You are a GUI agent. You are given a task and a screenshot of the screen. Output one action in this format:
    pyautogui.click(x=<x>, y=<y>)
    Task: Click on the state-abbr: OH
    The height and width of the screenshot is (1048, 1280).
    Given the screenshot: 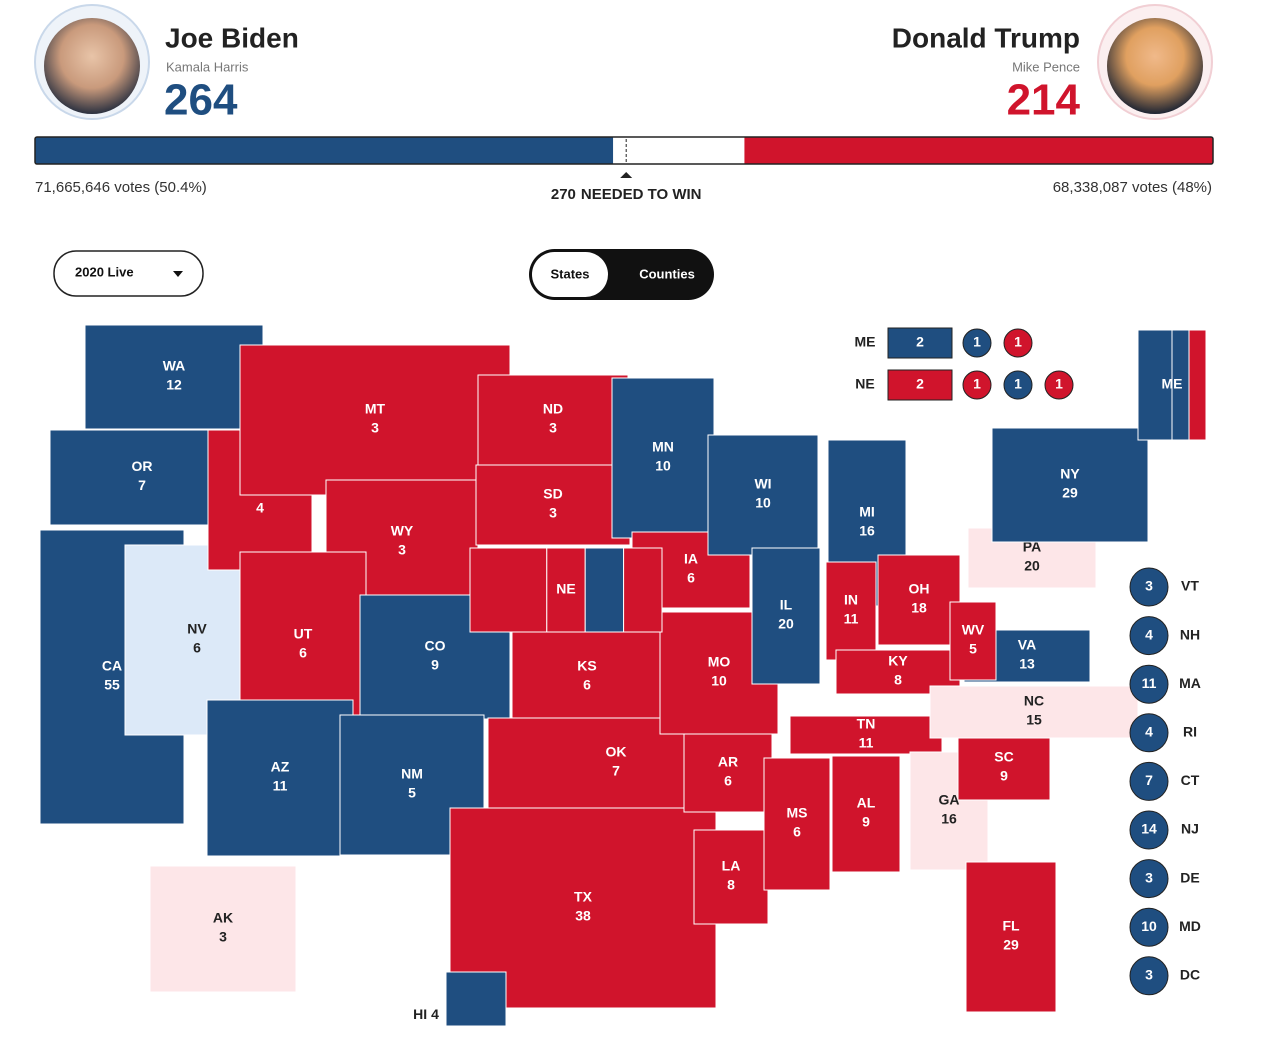 What is the action you would take?
    pyautogui.click(x=919, y=589)
    